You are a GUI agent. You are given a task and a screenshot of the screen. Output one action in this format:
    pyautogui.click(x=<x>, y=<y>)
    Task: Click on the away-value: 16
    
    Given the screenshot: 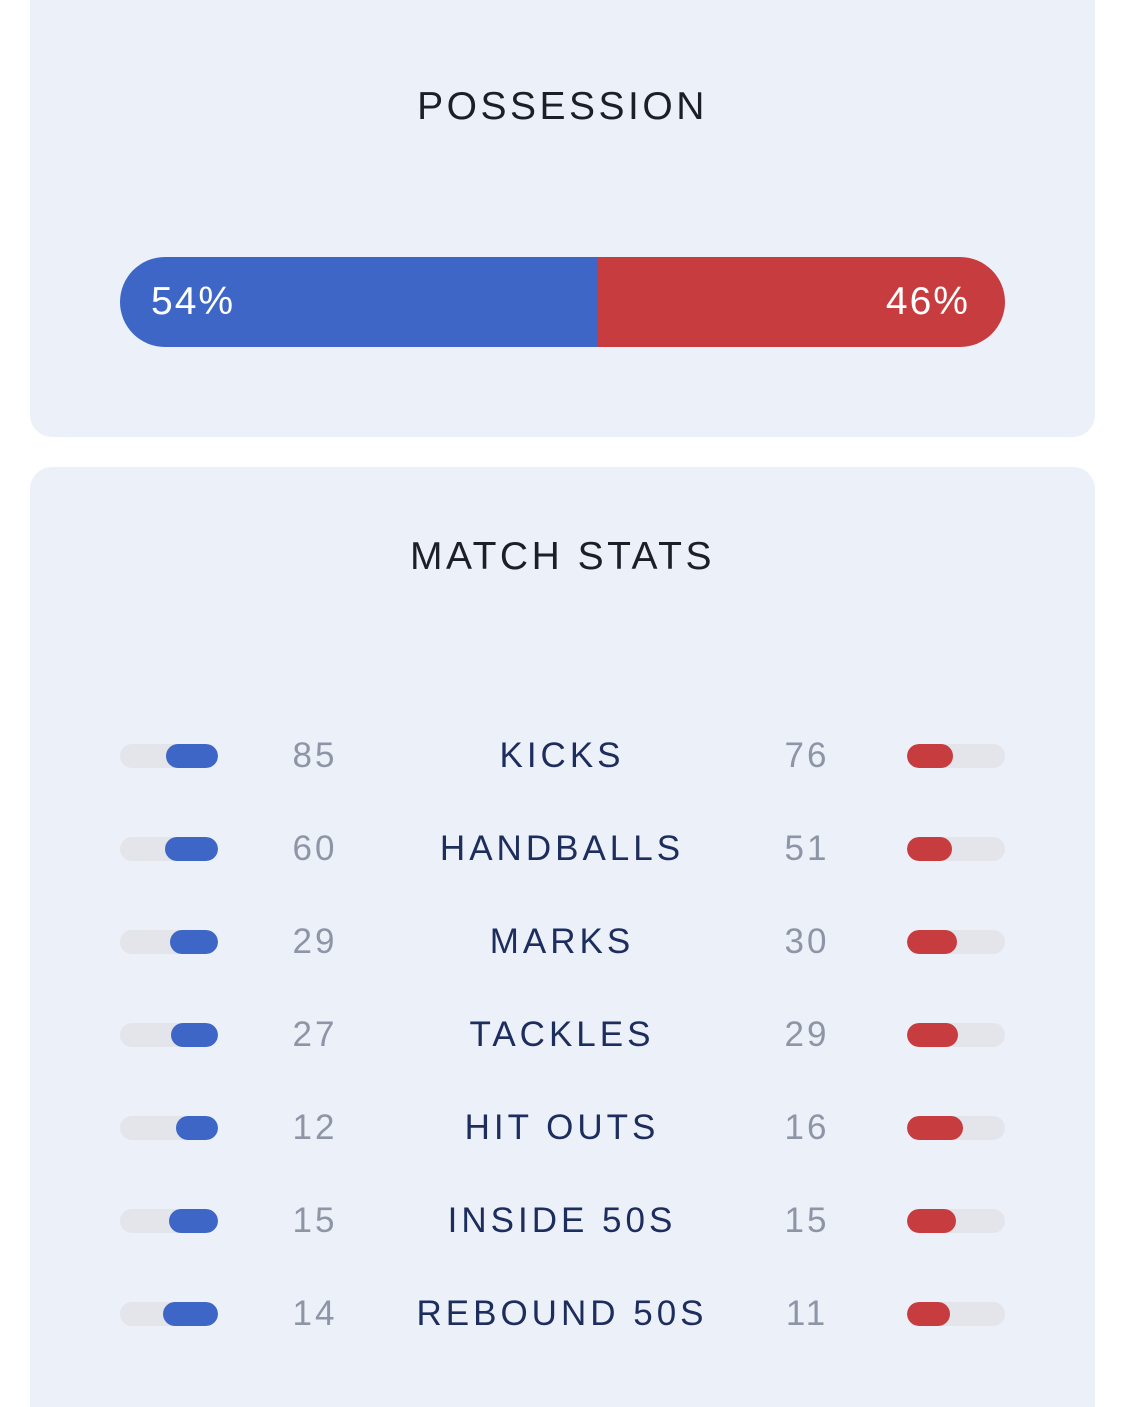 What is the action you would take?
    pyautogui.click(x=807, y=1127)
    